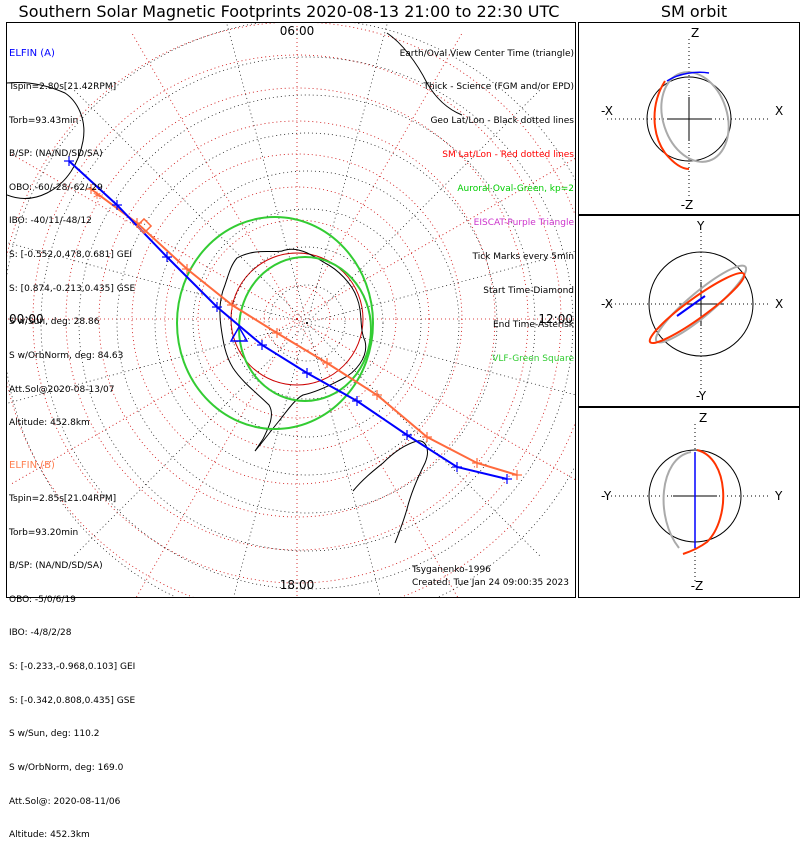 Image resolution: width=800 pixels, height=853 pixels. What do you see at coordinates (72, 700) in the screenshot?
I see `elfin-b-line: S: [-0.342,0.808,0.435] GSE` at bounding box center [72, 700].